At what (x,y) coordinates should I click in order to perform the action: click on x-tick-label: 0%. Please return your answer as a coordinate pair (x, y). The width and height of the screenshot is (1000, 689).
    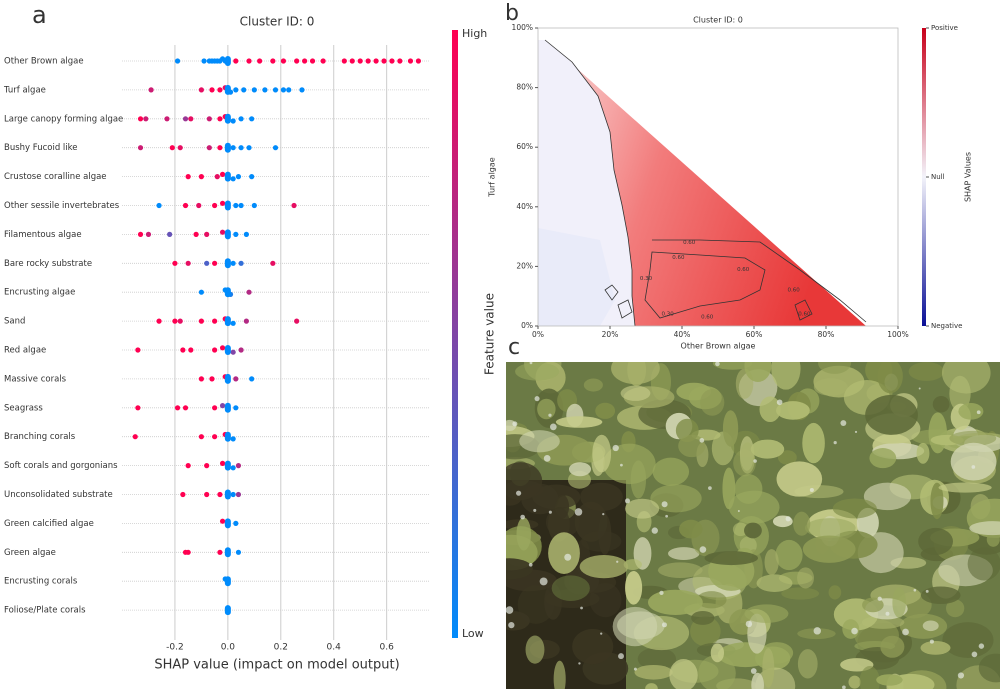
    Looking at the image, I should click on (538, 334).